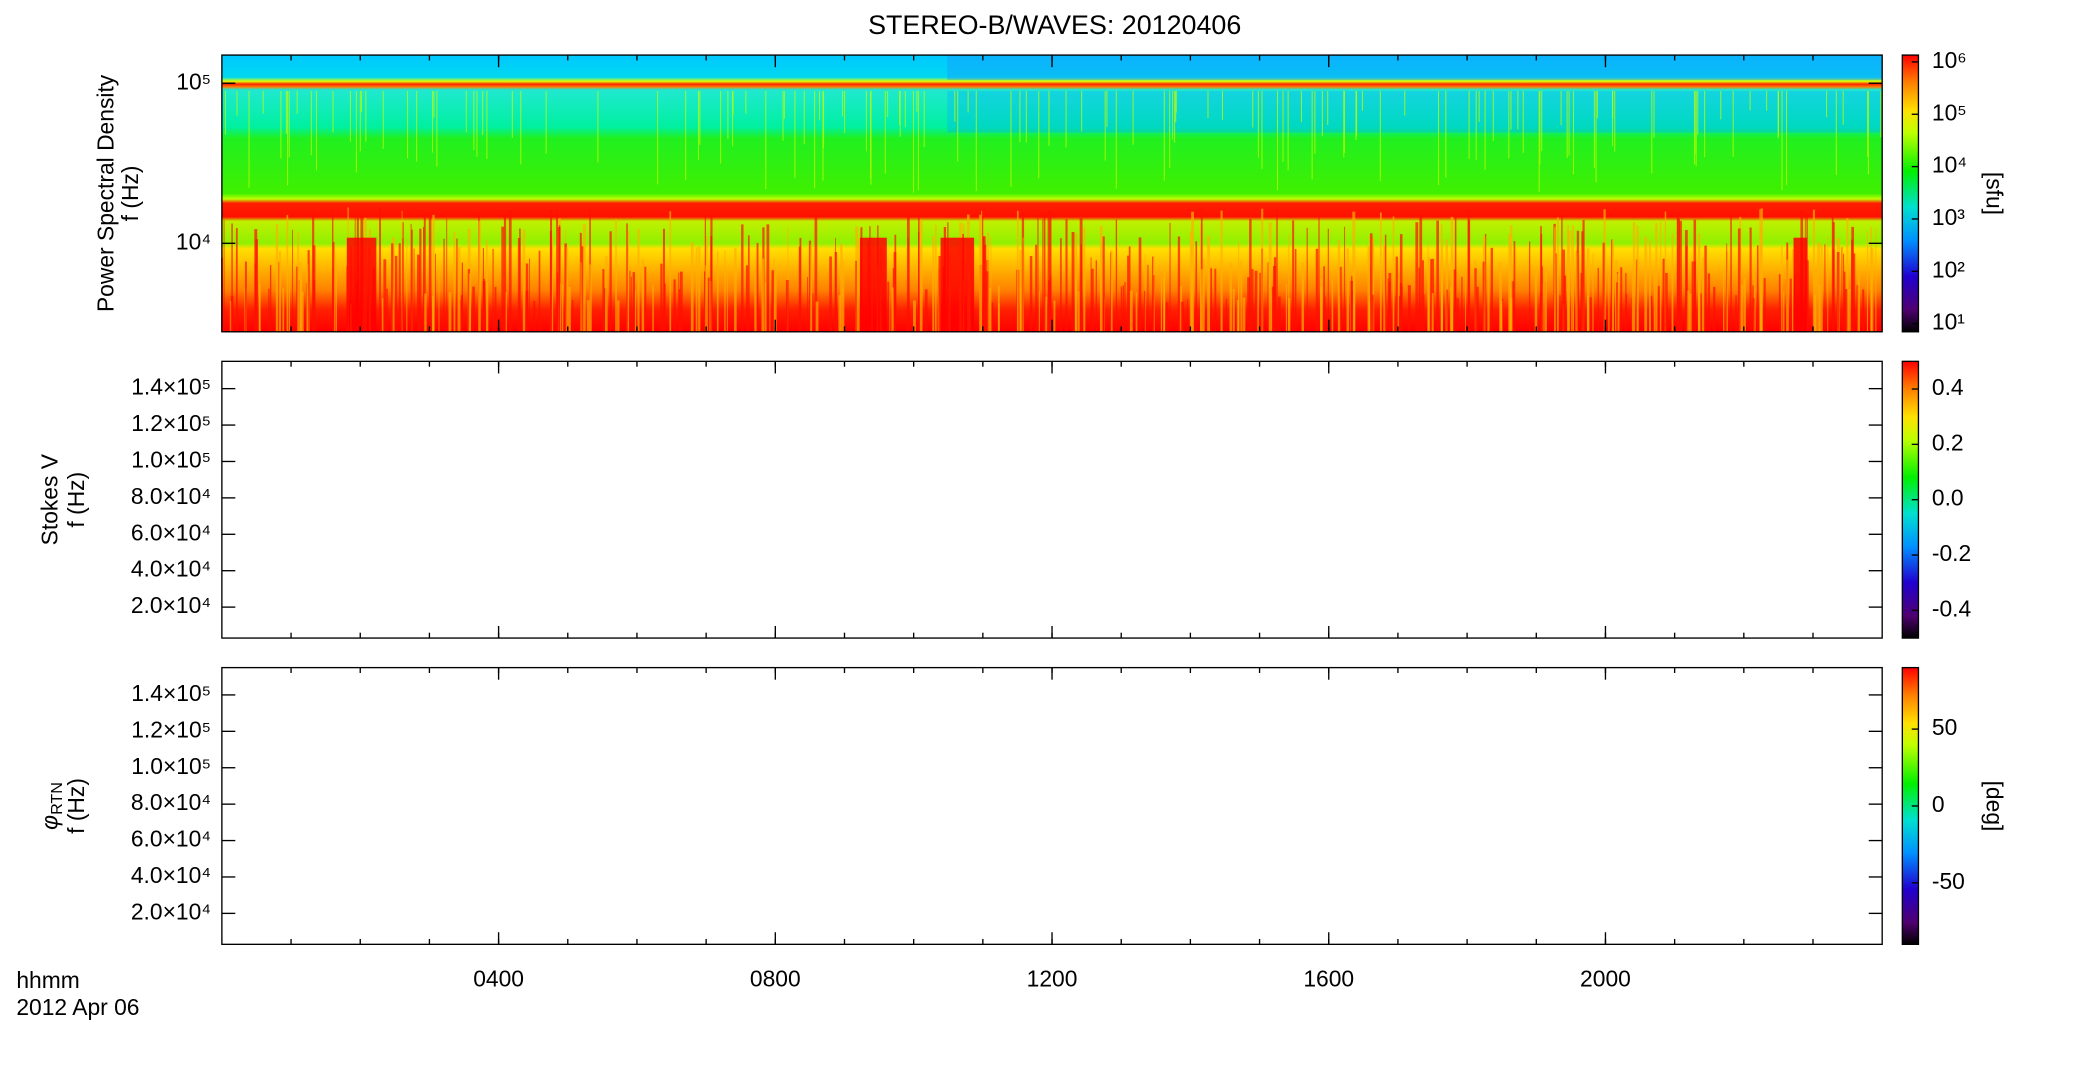  Describe the element at coordinates (57, 798) in the screenshot. I see `y-axis-label-subscript: RTN` at that location.